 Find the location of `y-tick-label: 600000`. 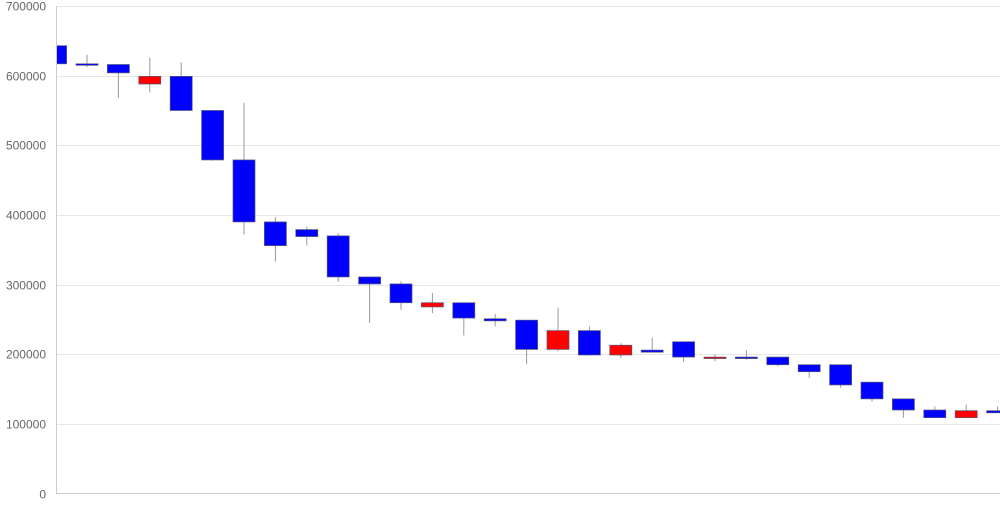

y-tick-label: 600000 is located at coordinates (26, 77).